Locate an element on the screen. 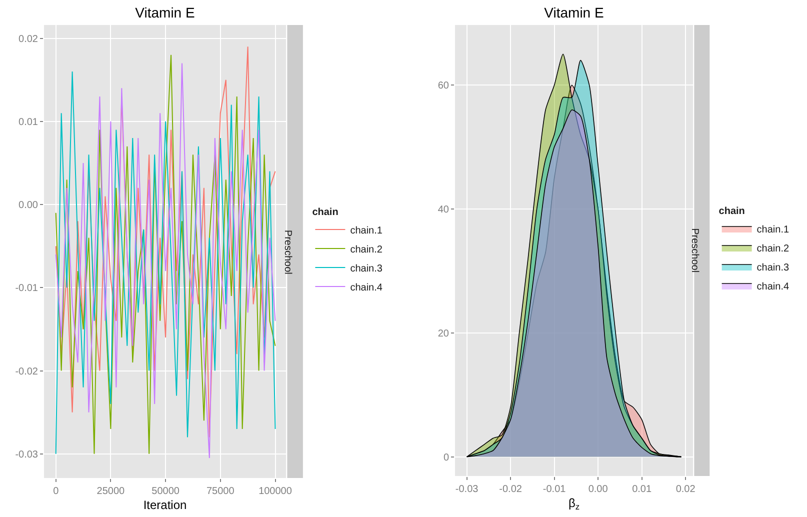  x-axis-title: β$_{z}$ is located at coordinates (574, 504).